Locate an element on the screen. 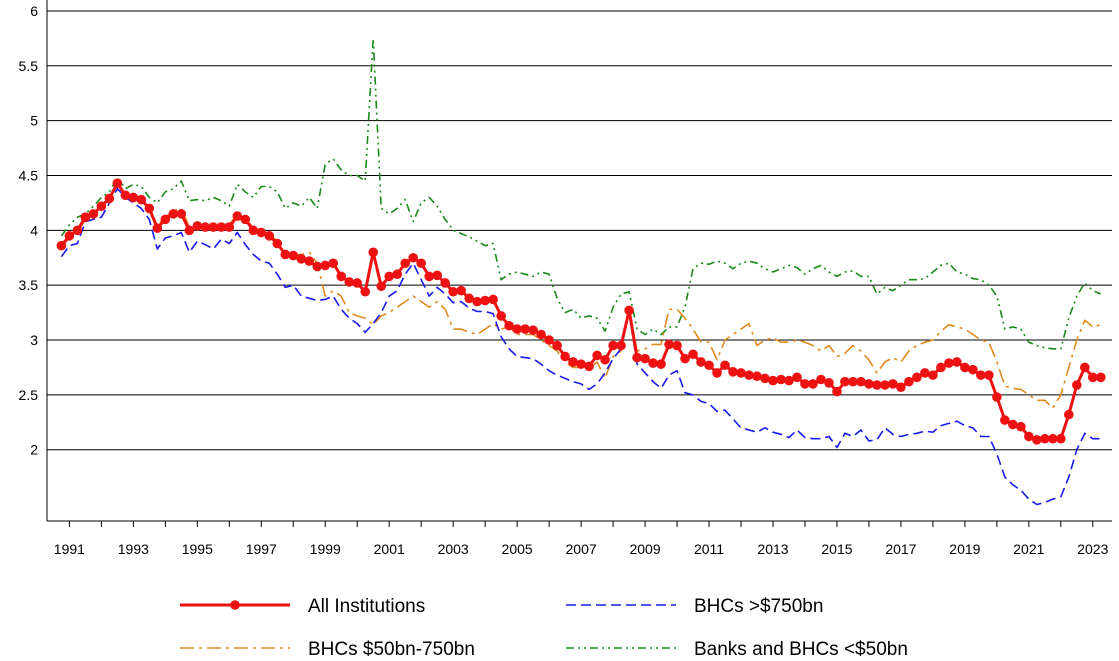  y-tick-label: 6 is located at coordinates (34, 11).